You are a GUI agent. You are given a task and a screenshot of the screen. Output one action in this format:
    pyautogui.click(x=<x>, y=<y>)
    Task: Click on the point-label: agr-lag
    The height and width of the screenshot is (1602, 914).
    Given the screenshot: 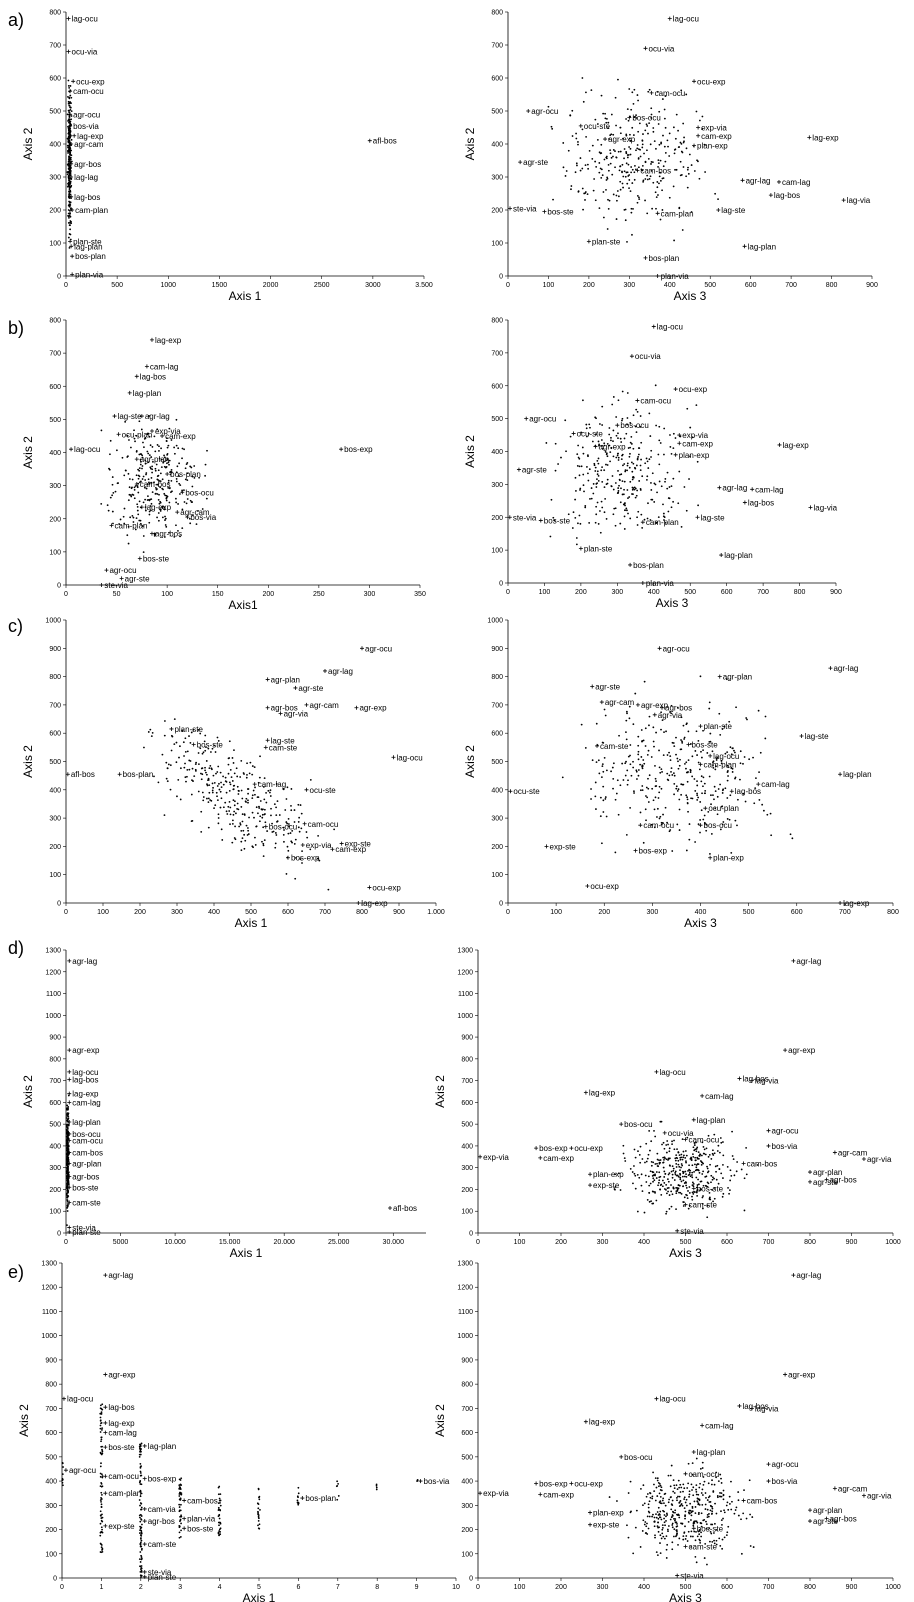 What is the action you would take?
    pyautogui.click(x=808, y=1275)
    